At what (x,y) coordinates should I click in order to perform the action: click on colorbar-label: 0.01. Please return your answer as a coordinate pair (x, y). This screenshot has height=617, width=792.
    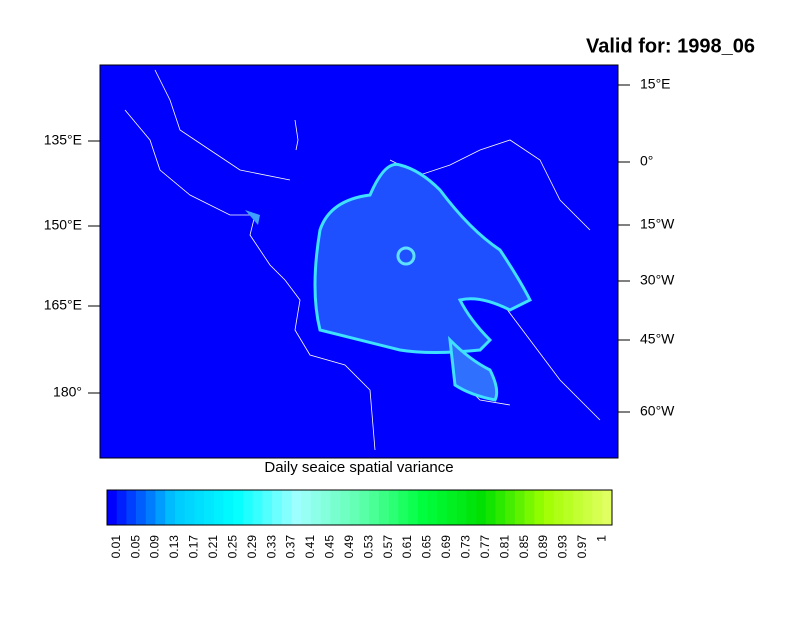
    Looking at the image, I should click on (116, 547).